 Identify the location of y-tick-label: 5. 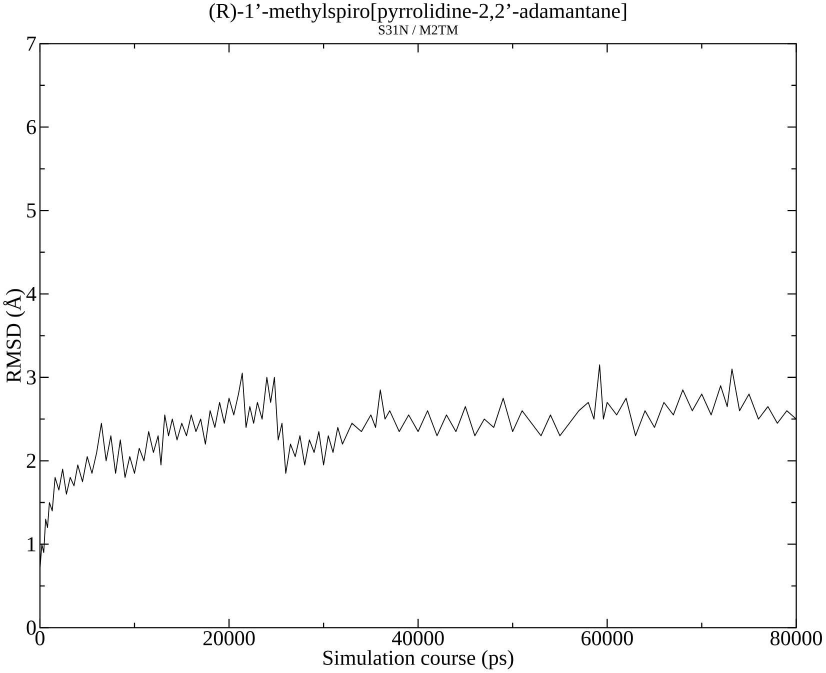
(31, 211).